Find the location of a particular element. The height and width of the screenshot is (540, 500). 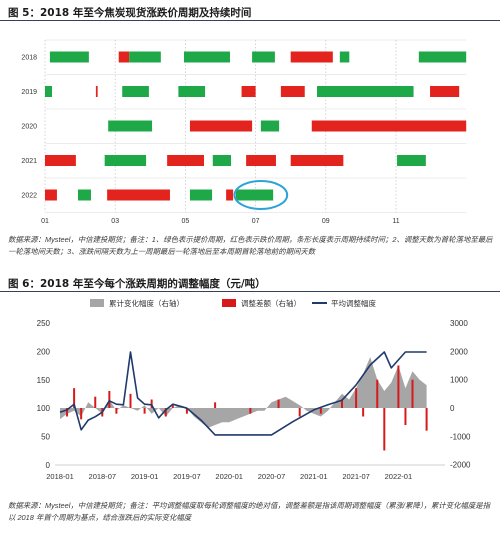

legend-label: 调整差额（右轴） is located at coordinates (271, 303).